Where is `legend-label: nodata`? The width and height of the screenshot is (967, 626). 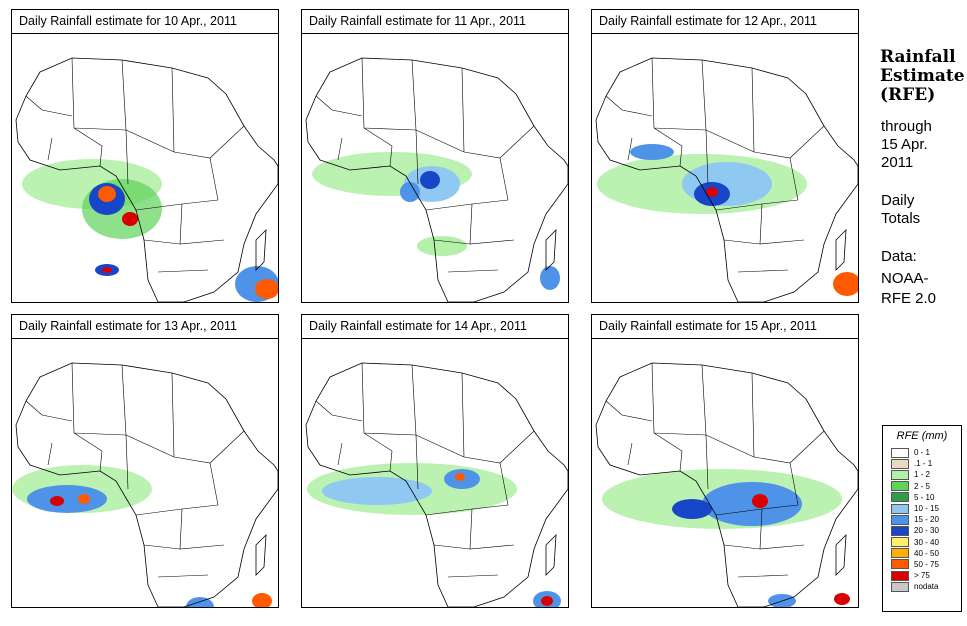 legend-label: nodata is located at coordinates (926, 587).